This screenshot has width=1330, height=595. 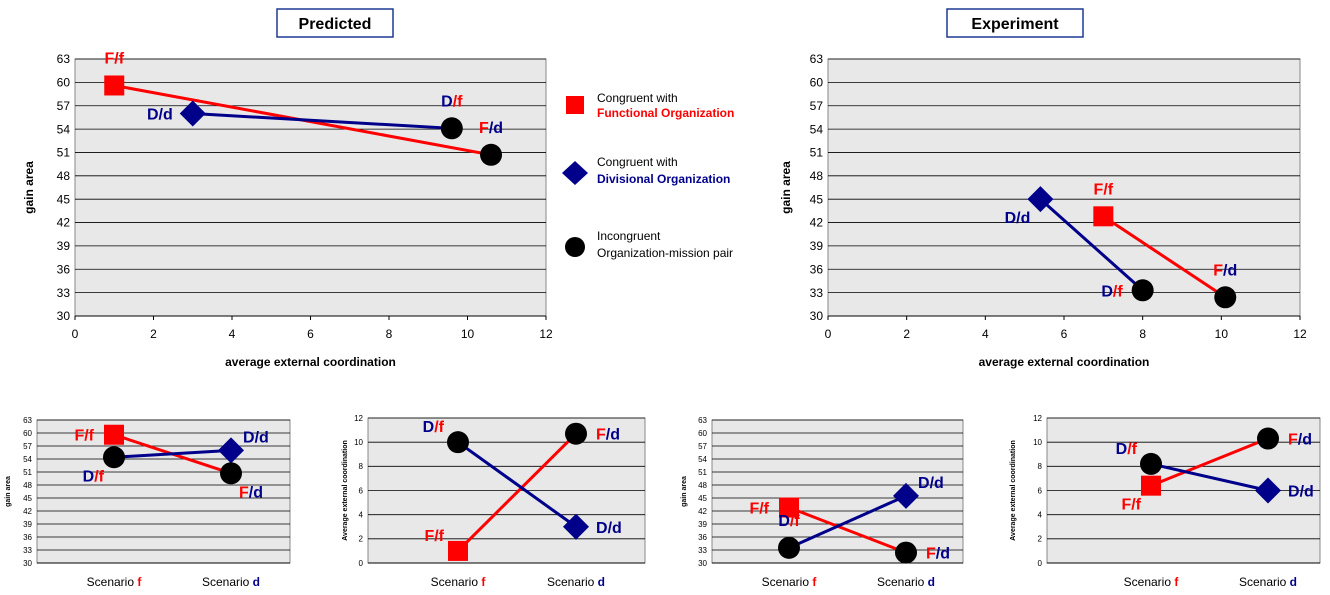 What do you see at coordinates (702, 498) in the screenshot?
I see `y-tick-label: 45` at bounding box center [702, 498].